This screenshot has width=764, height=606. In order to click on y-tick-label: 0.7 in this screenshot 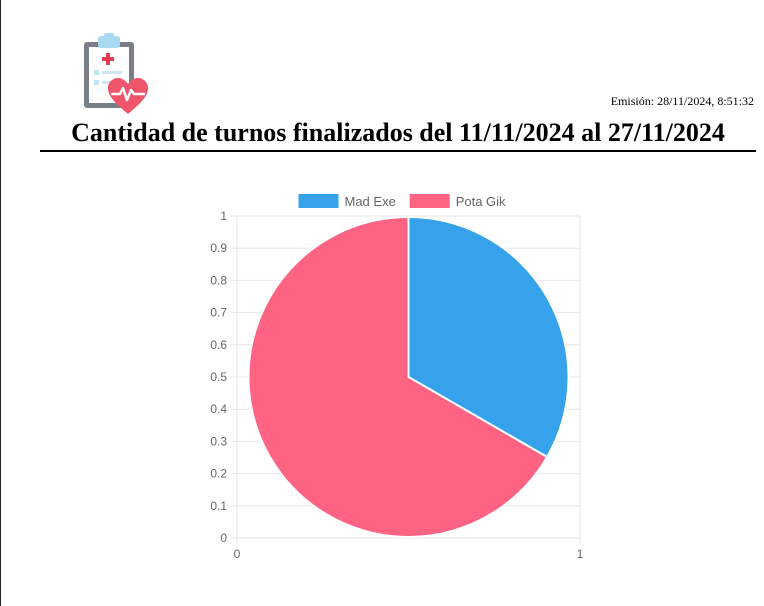, I will do `click(218, 313)`.